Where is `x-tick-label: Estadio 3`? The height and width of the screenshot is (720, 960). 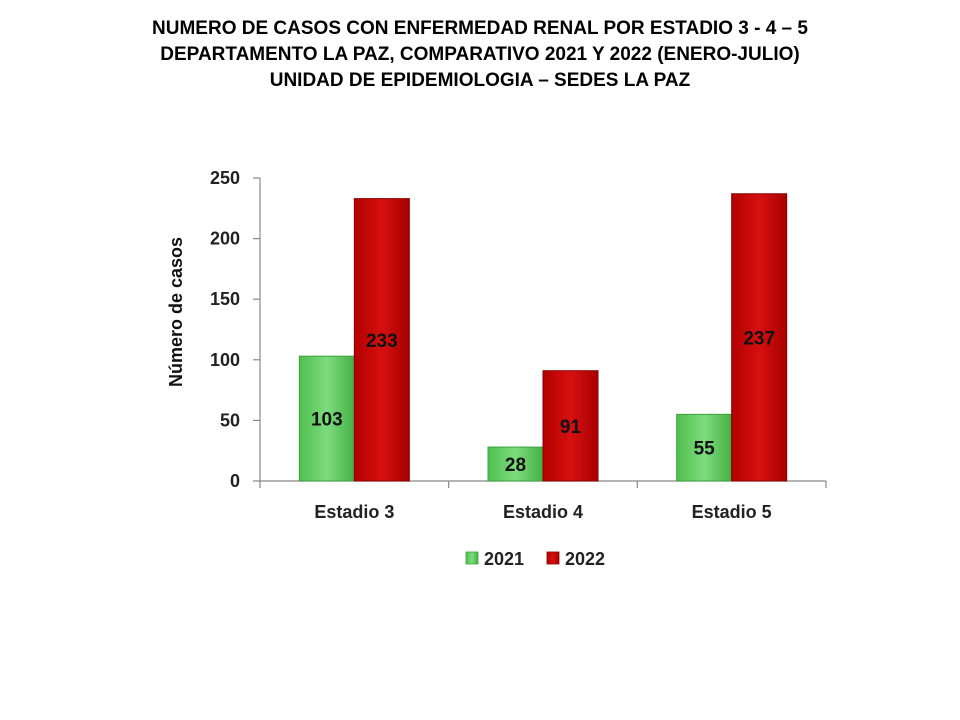 x-tick-label: Estadio 3 is located at coordinates (354, 512).